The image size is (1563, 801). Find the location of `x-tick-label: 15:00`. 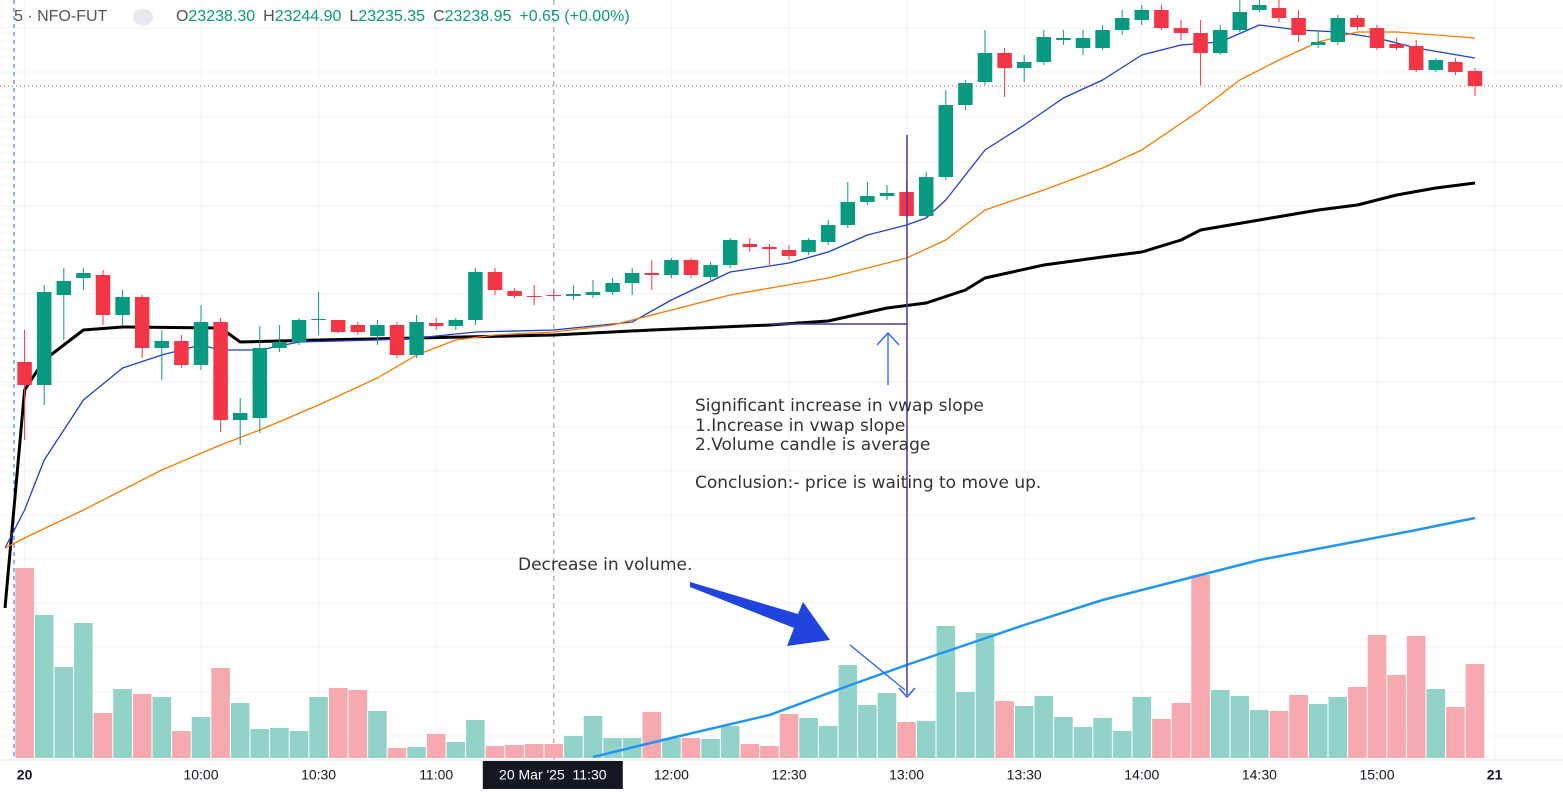

x-tick-label: 15:00 is located at coordinates (1376, 775).